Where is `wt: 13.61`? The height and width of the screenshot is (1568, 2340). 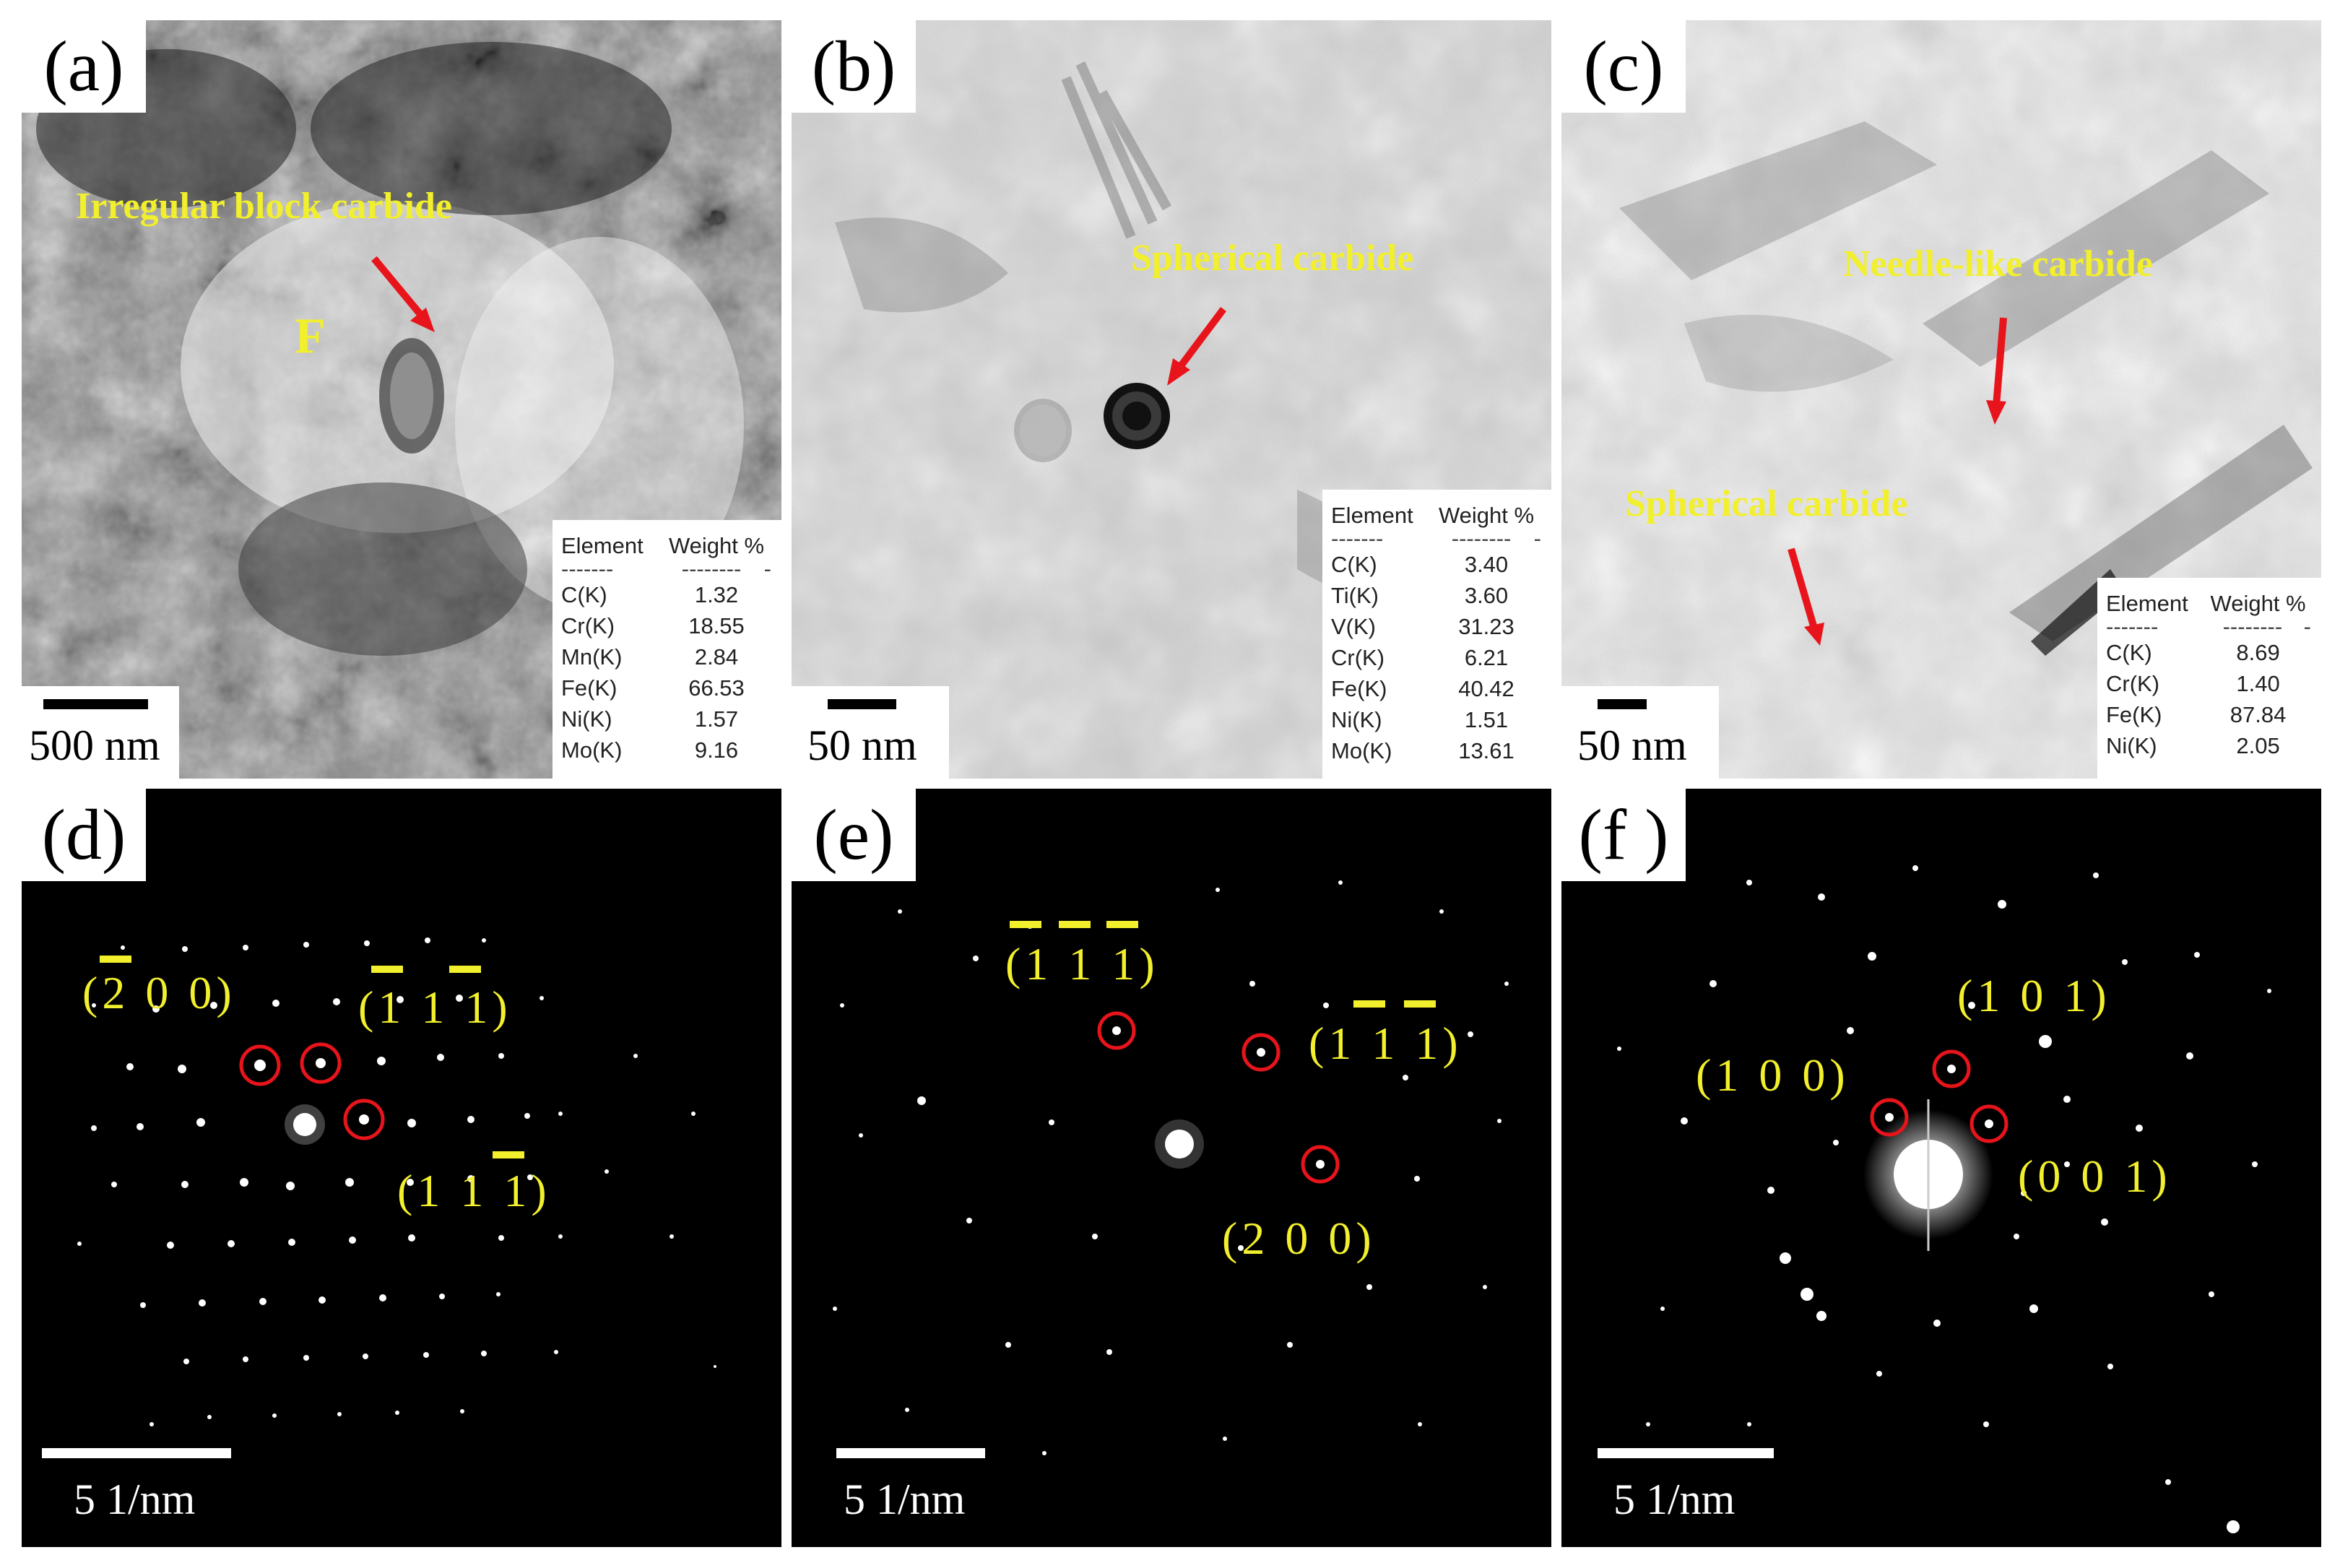 wt: 13.61 is located at coordinates (1486, 751).